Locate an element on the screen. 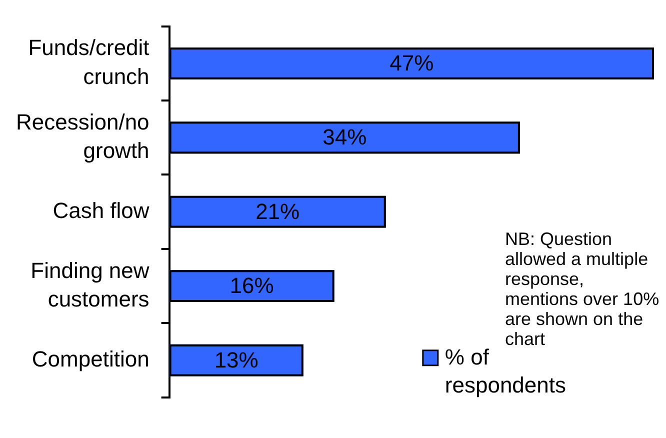 The height and width of the screenshot is (438, 666). y-tick-label: Competition is located at coordinates (91, 359).